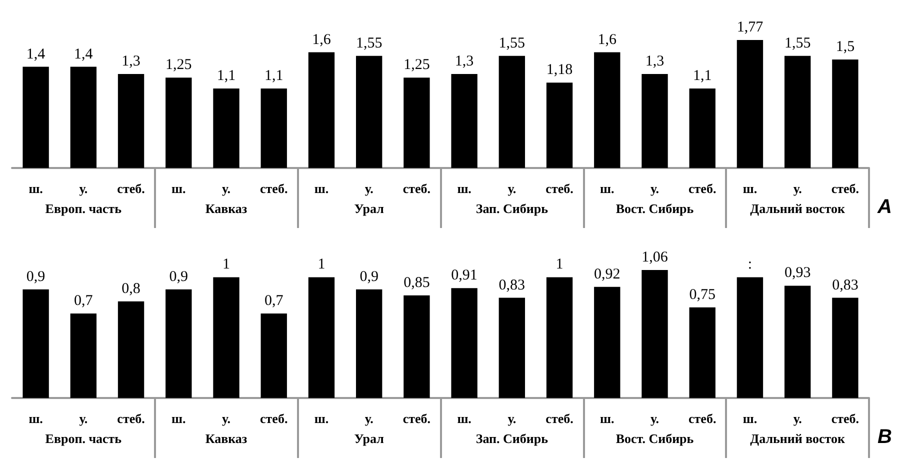 This screenshot has width=899, height=461. Describe the element at coordinates (559, 70) in the screenshot. I see `data-label: 1,18` at that location.